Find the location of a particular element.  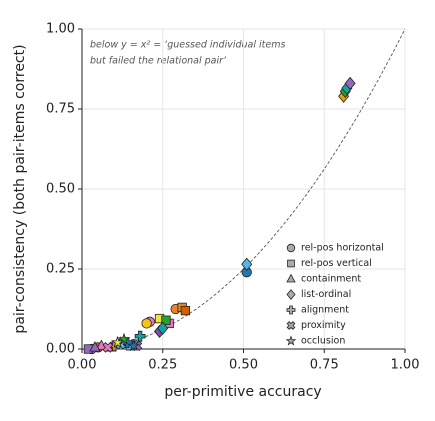

y-tick-label: 0.25 is located at coordinates (60, 269).